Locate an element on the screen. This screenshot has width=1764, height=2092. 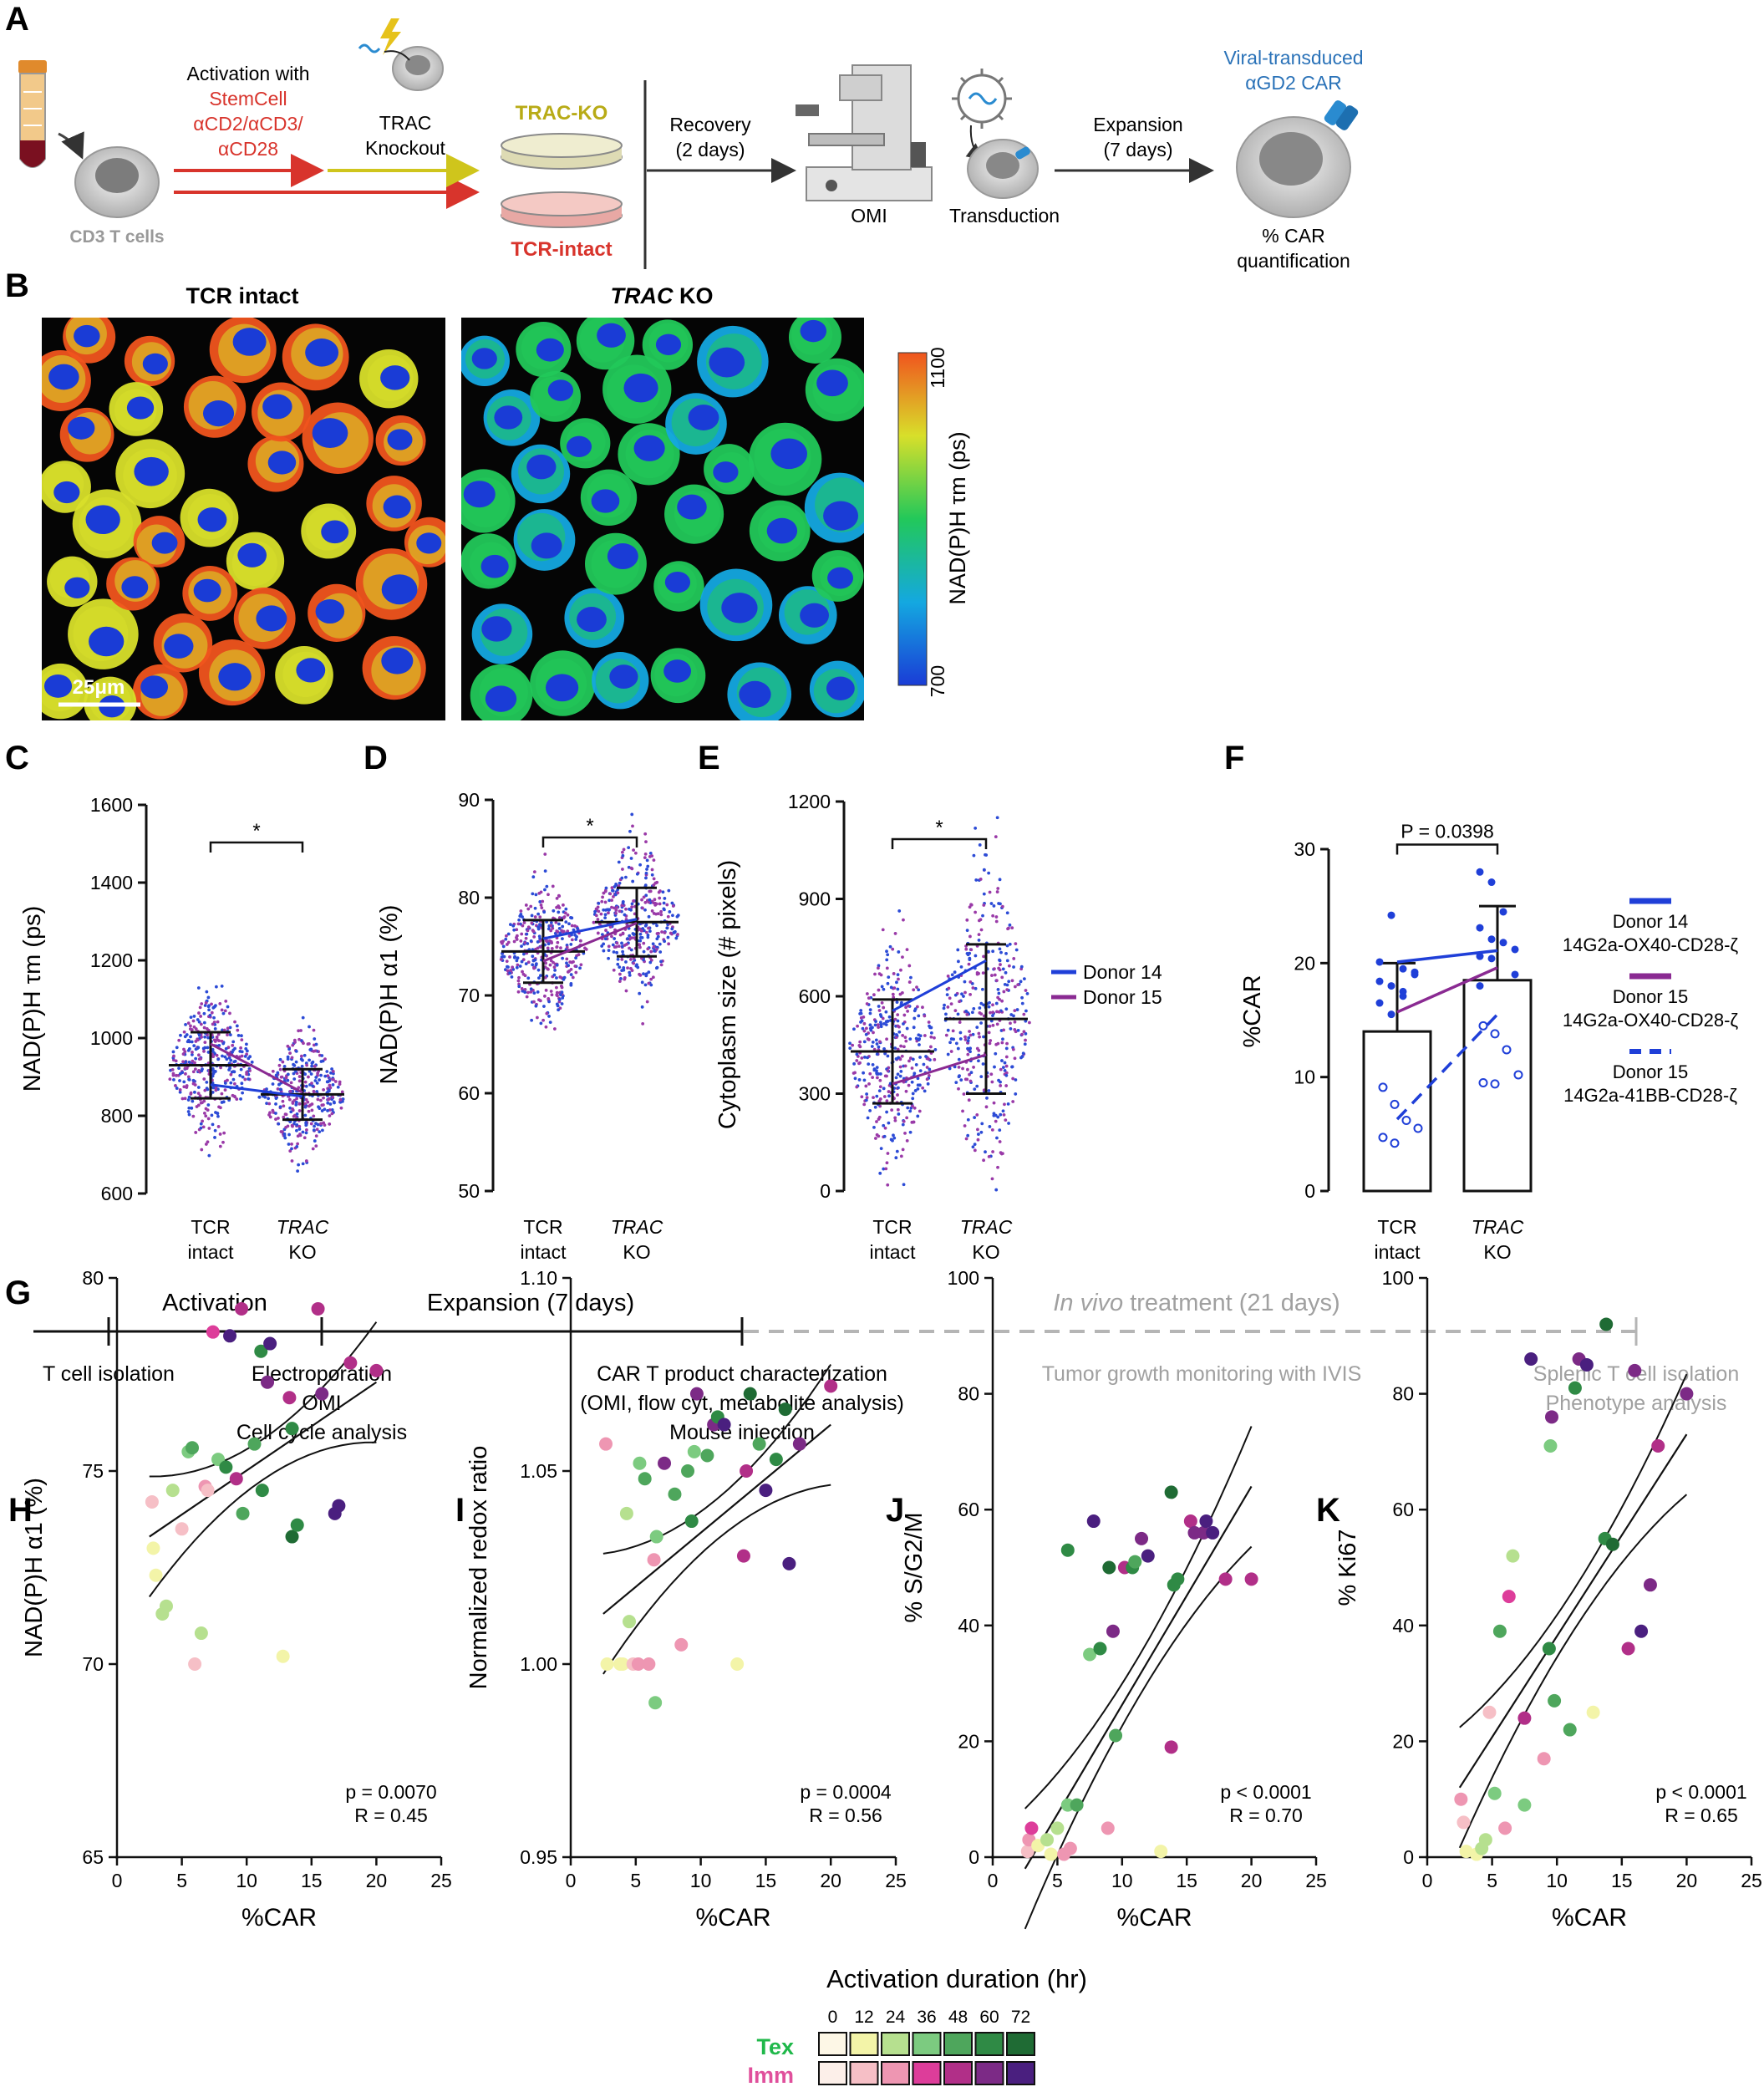
cell-nucleus is located at coordinates (140, 408).